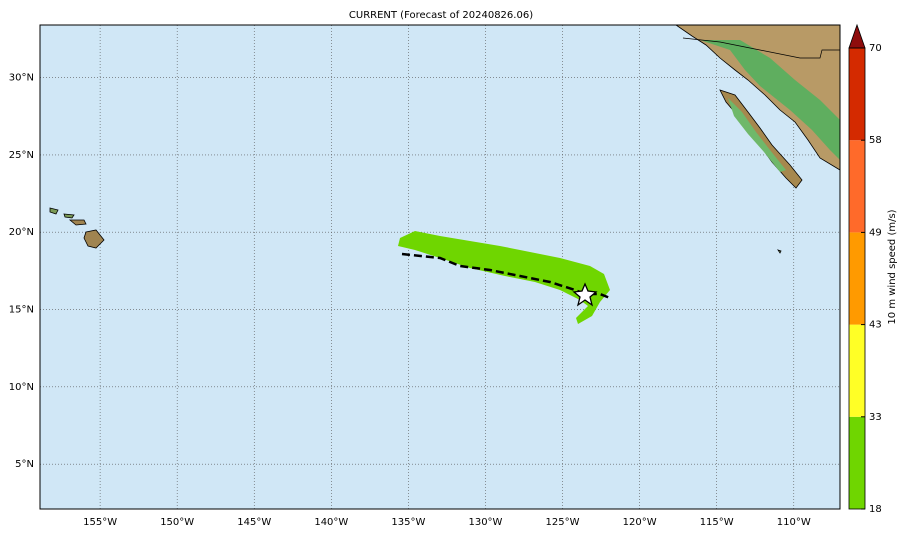  Describe the element at coordinates (441, 15) in the screenshot. I see `title: CURRENT (Forecast of 20240826.06)` at that location.